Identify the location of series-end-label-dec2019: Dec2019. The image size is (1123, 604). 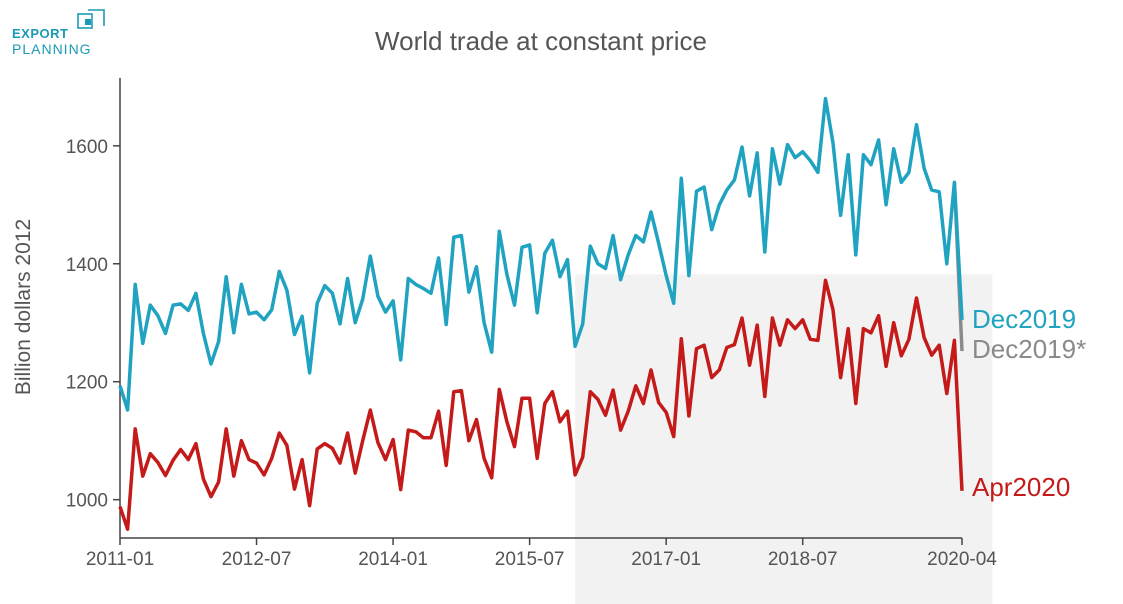
(1024, 319).